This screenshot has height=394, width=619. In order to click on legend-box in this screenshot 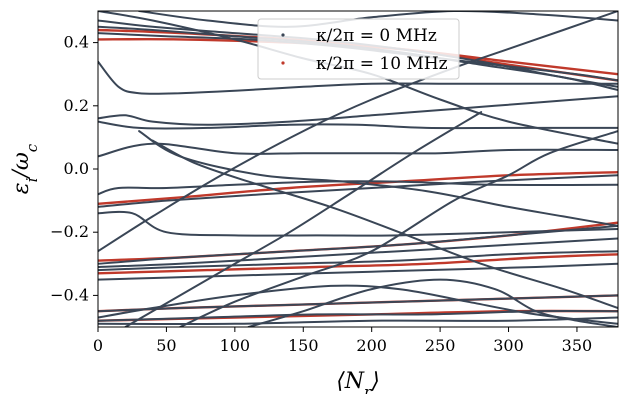, I will do `click(358, 49)`.